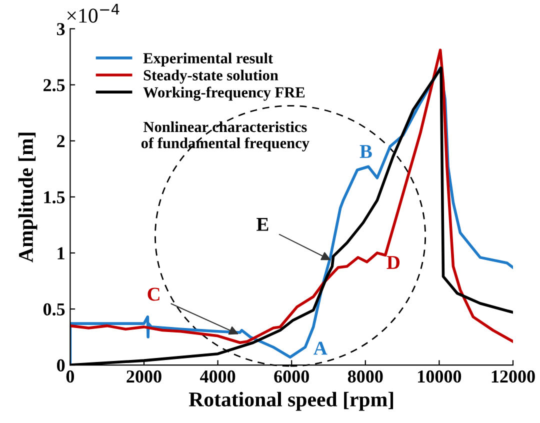 The image size is (540, 423). I want to click on annotation: C, so click(154, 294).